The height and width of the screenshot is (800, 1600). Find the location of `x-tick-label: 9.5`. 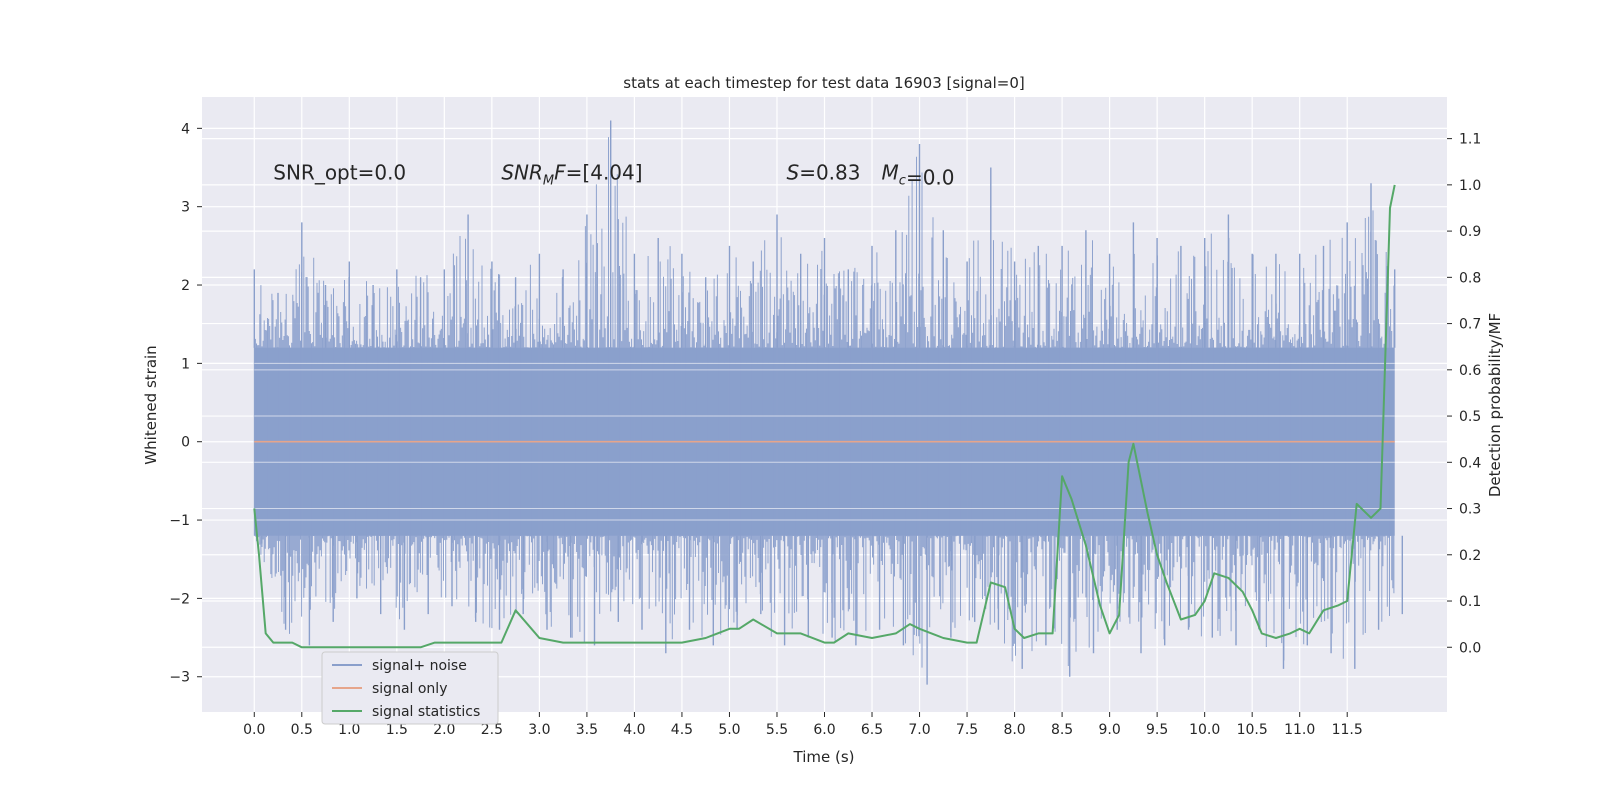

x-tick-label: 9.5 is located at coordinates (1157, 730).